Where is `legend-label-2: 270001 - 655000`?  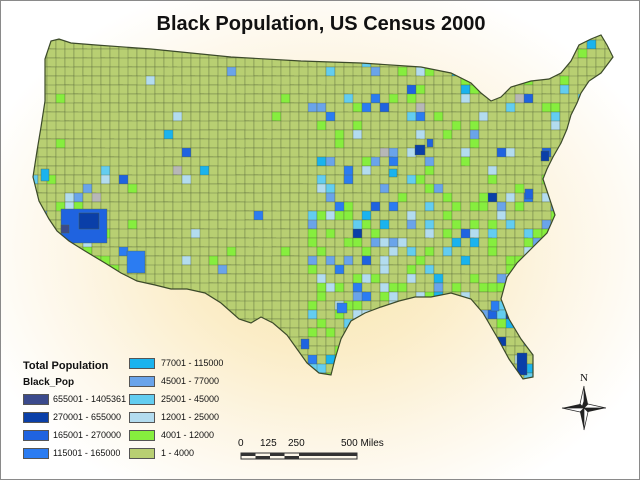
legend-label-2: 270001 - 655000 is located at coordinates (87, 417).